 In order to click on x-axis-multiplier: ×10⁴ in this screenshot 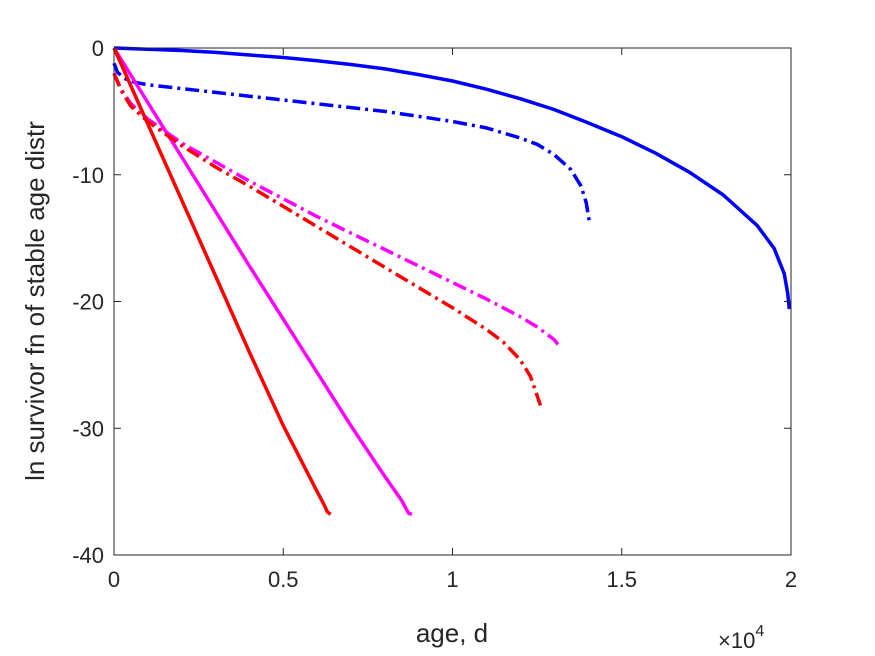, I will do `click(741, 638)`.